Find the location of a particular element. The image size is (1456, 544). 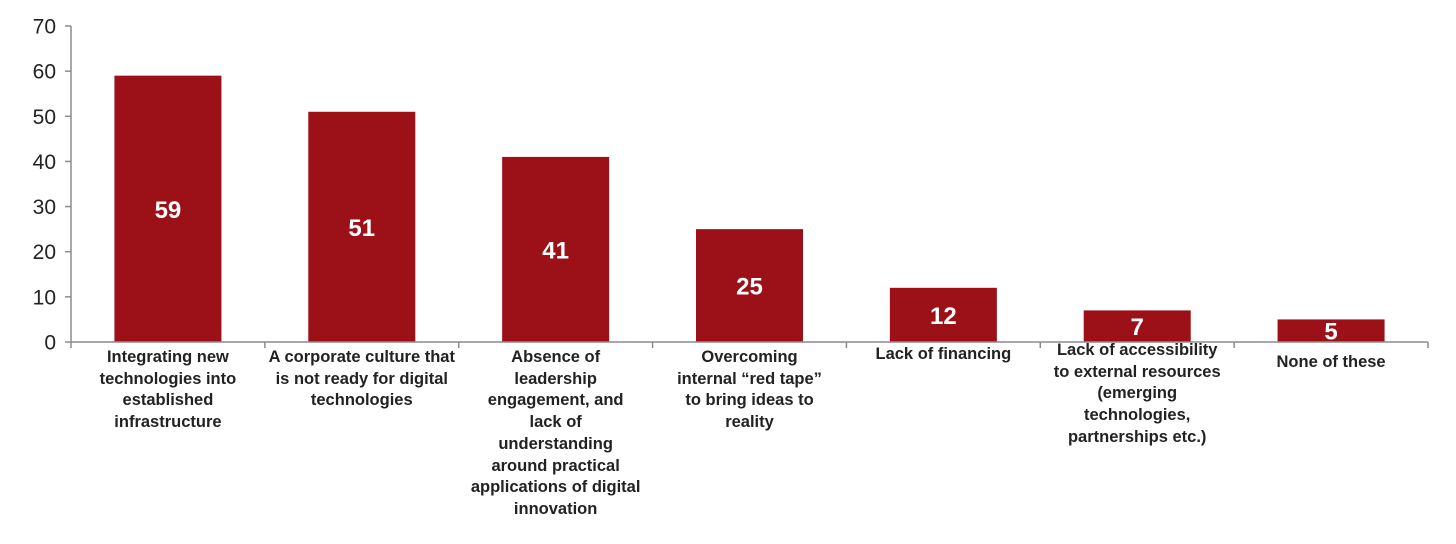

y-tick-label: 0 is located at coordinates (50, 343).